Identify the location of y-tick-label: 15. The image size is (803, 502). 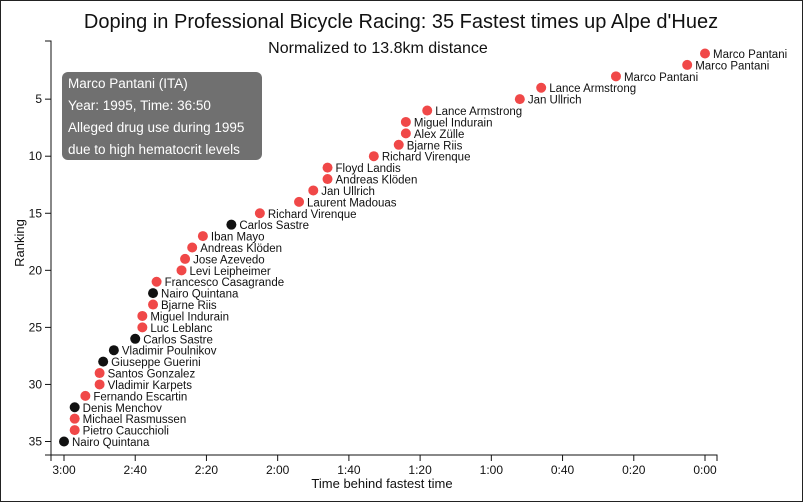
(36, 213).